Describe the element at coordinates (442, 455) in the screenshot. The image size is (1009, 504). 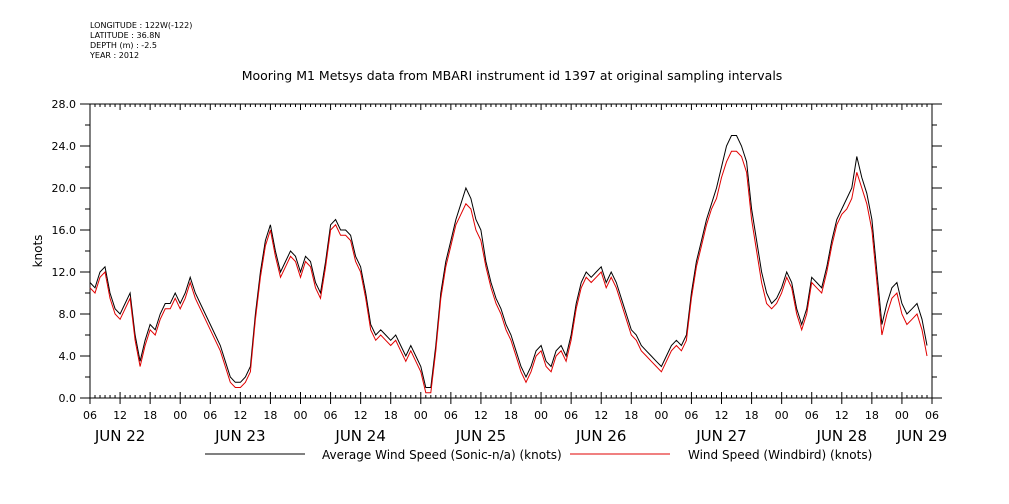
I see `legend-label-average: Average Wind Speed (Sonic-n/a) (knots)` at that location.